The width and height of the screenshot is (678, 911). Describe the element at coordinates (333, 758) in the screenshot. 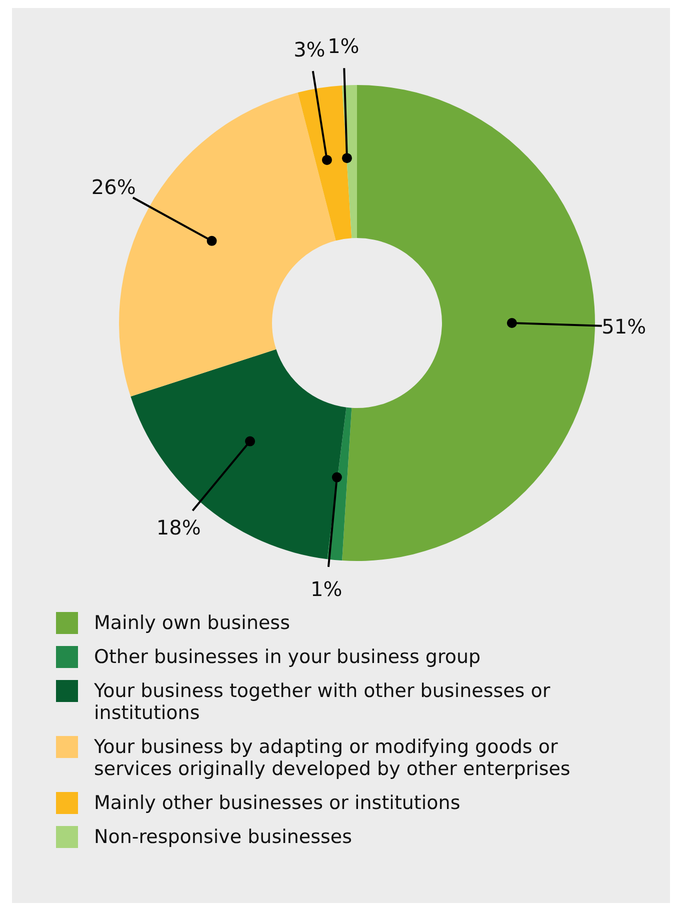

I see `legend-label: Your business by adapting or modifying goods or services originally developed by other enterprises` at that location.